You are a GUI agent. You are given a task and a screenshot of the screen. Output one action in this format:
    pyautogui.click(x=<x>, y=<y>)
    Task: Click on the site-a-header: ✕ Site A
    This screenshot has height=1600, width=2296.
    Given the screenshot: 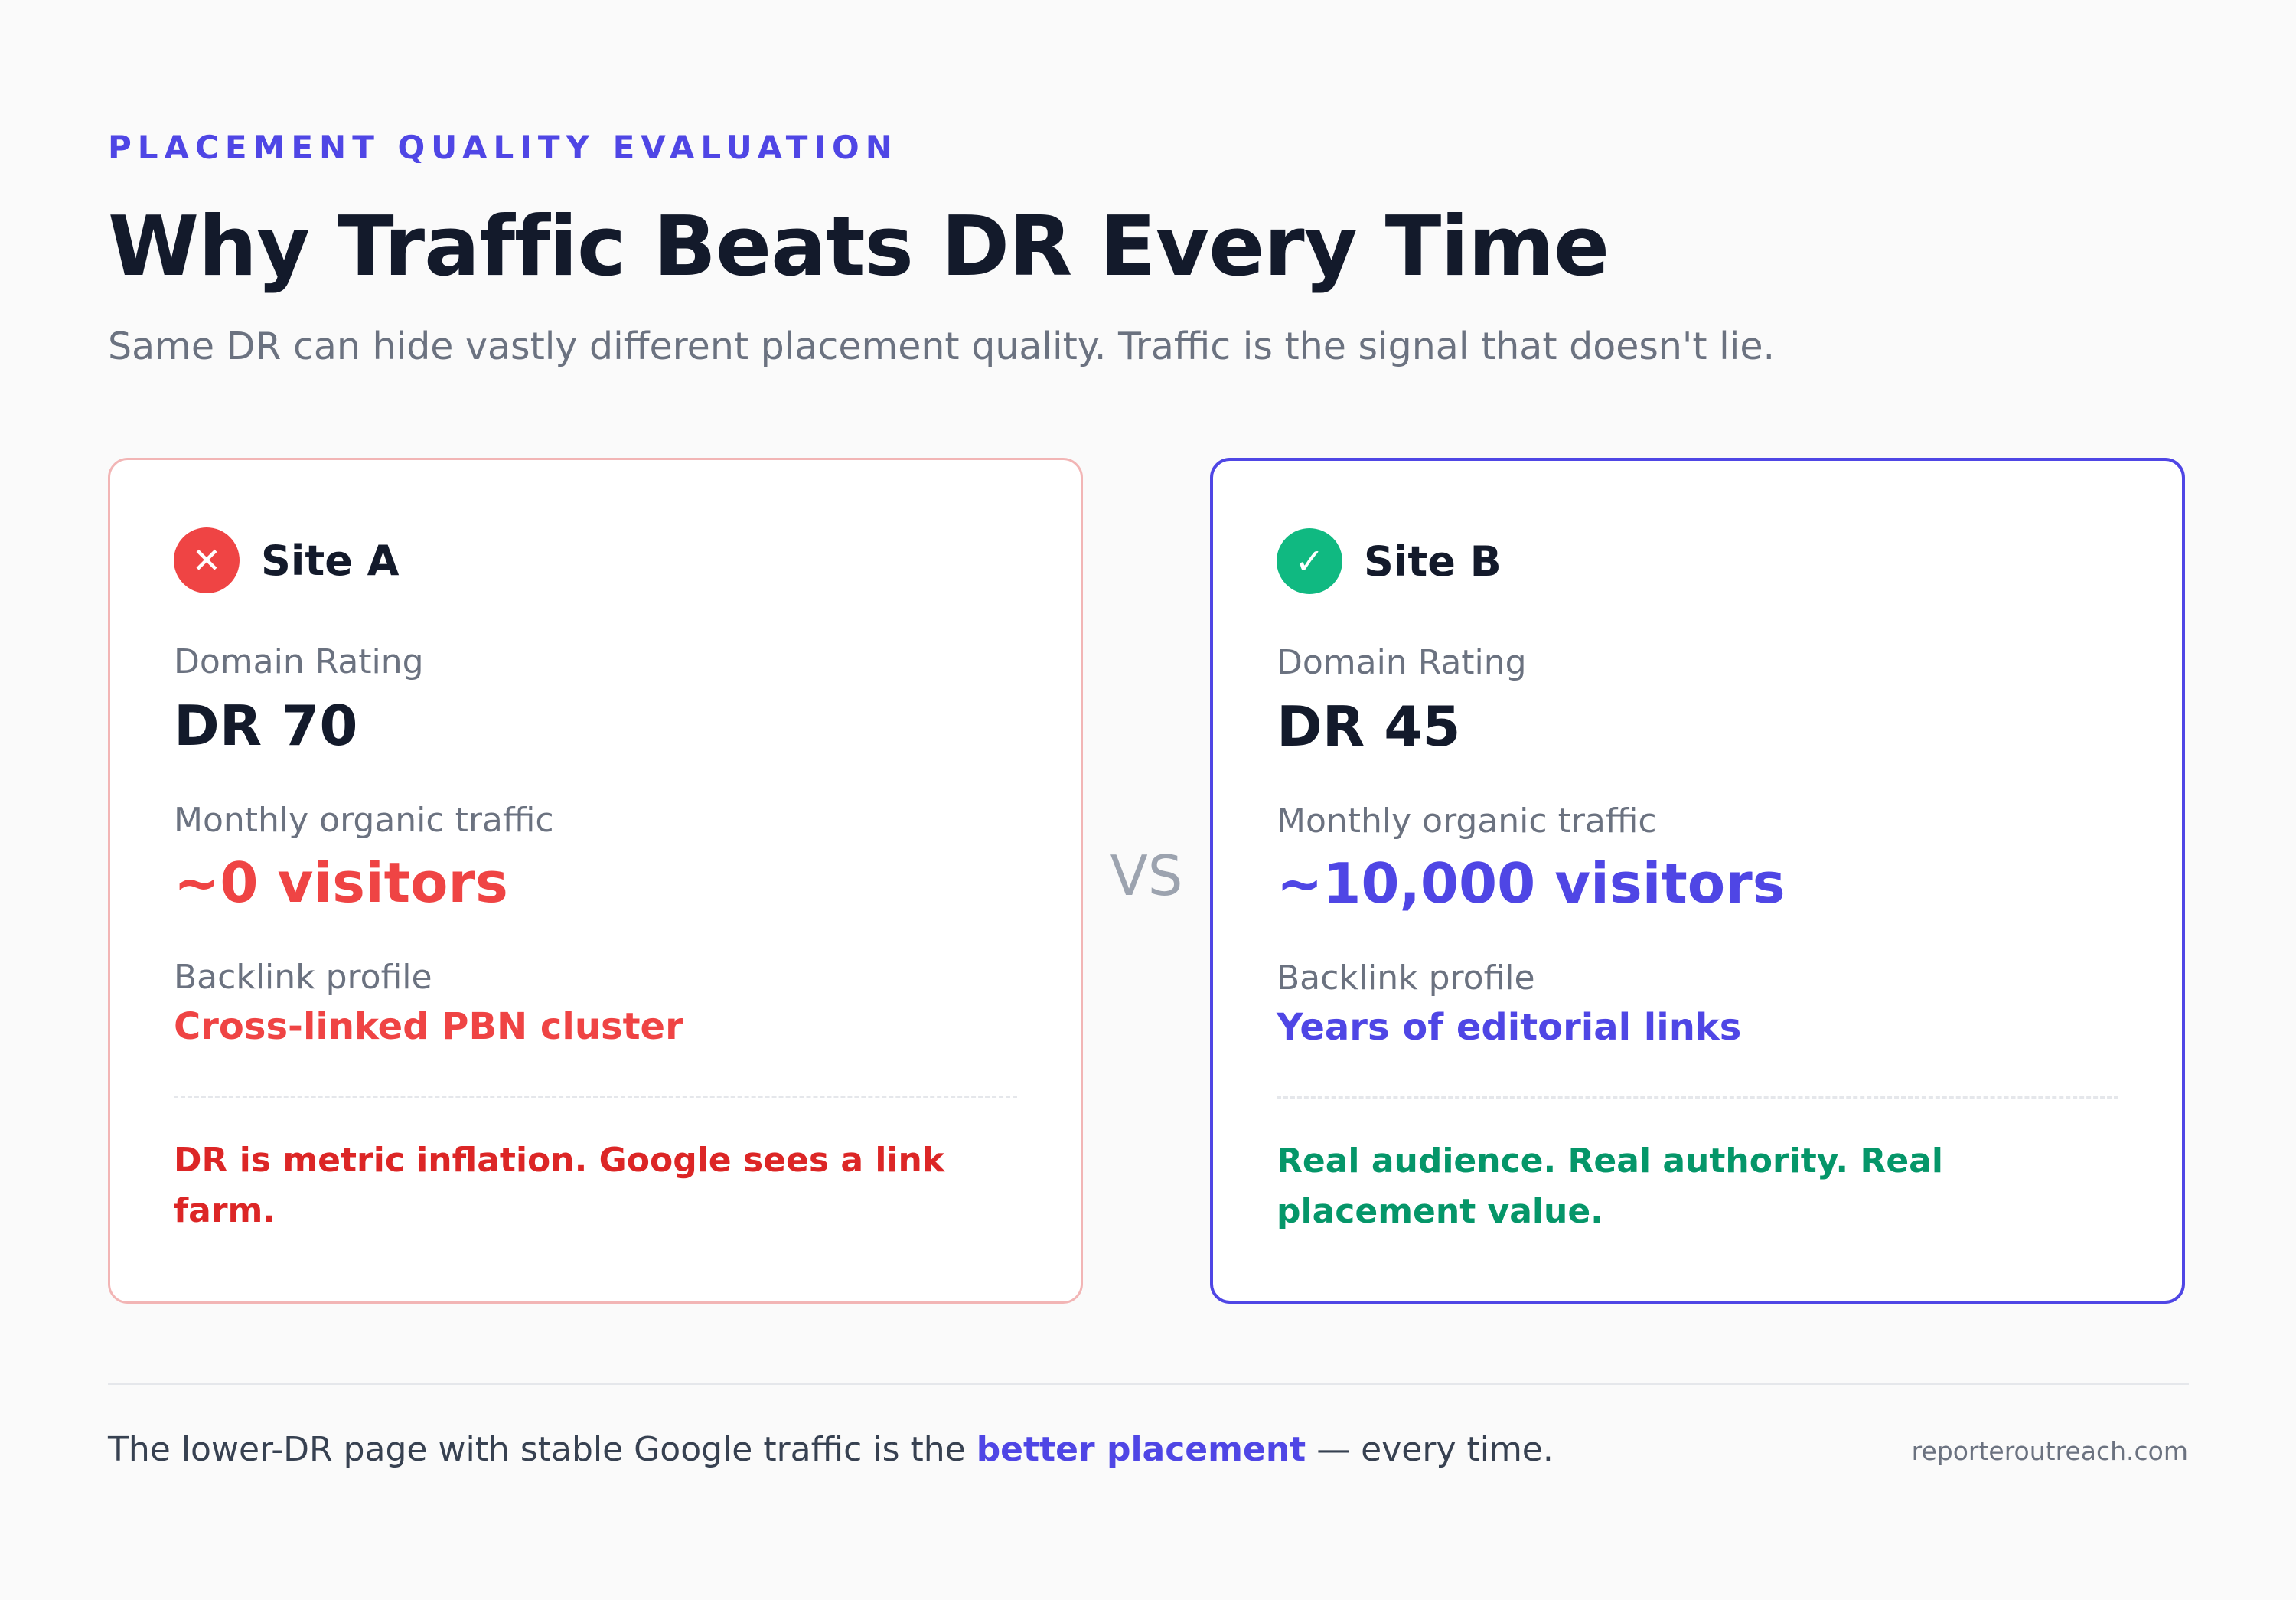 What is the action you would take?
    pyautogui.click(x=286, y=560)
    